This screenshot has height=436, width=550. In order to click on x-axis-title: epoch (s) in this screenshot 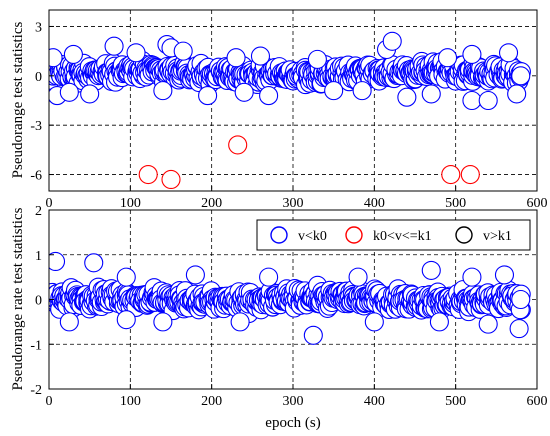, I will do `click(292, 423)`.